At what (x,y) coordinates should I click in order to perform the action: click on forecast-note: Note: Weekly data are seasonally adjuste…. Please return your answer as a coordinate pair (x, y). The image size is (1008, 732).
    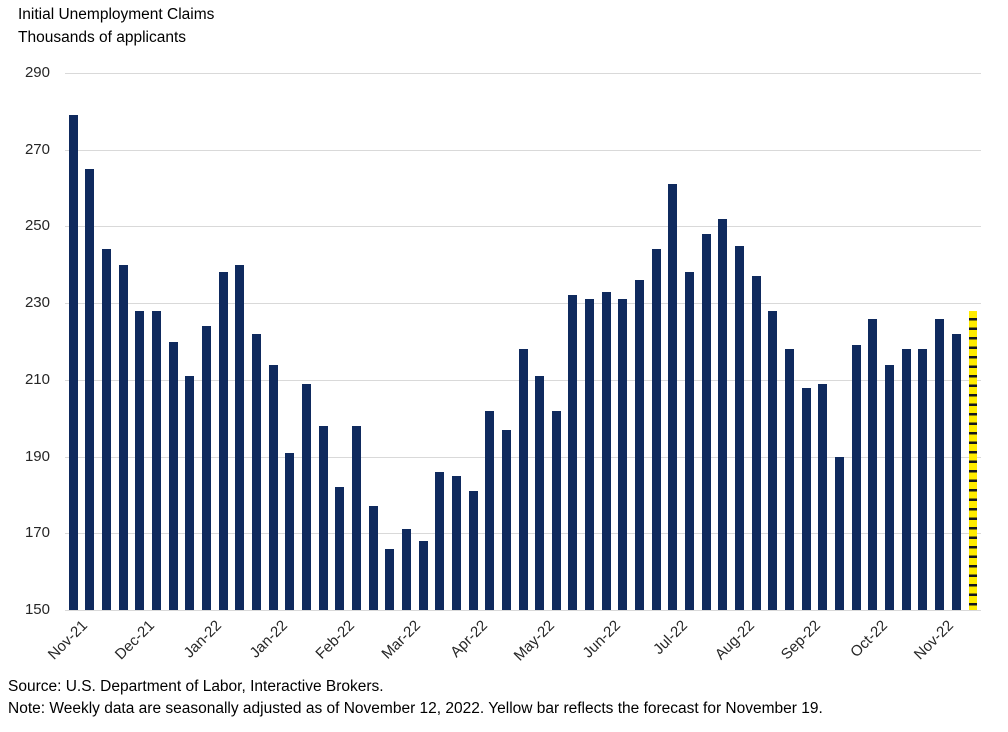
    Looking at the image, I should click on (415, 708).